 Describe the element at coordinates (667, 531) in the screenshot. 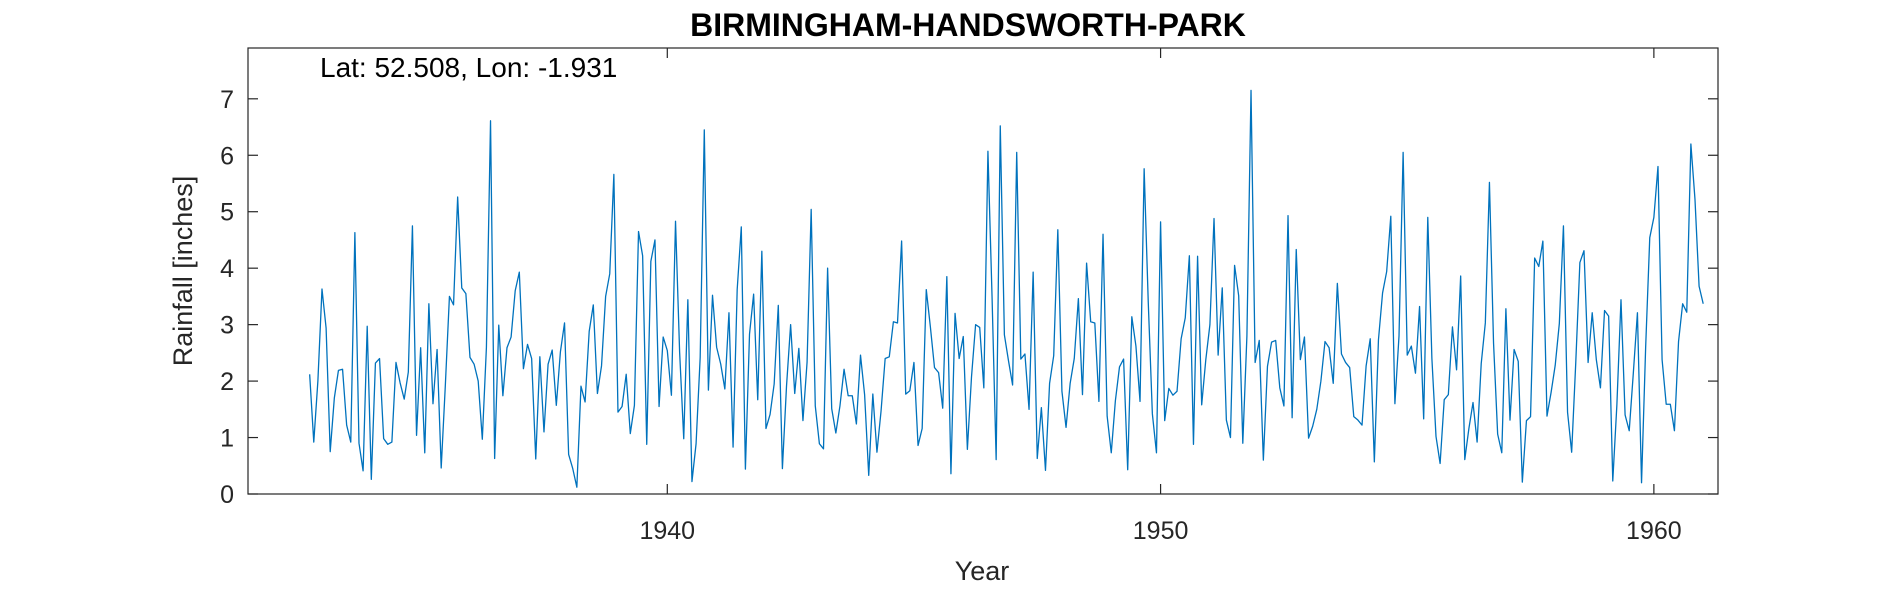

I see `x-tick-label: 1940` at that location.